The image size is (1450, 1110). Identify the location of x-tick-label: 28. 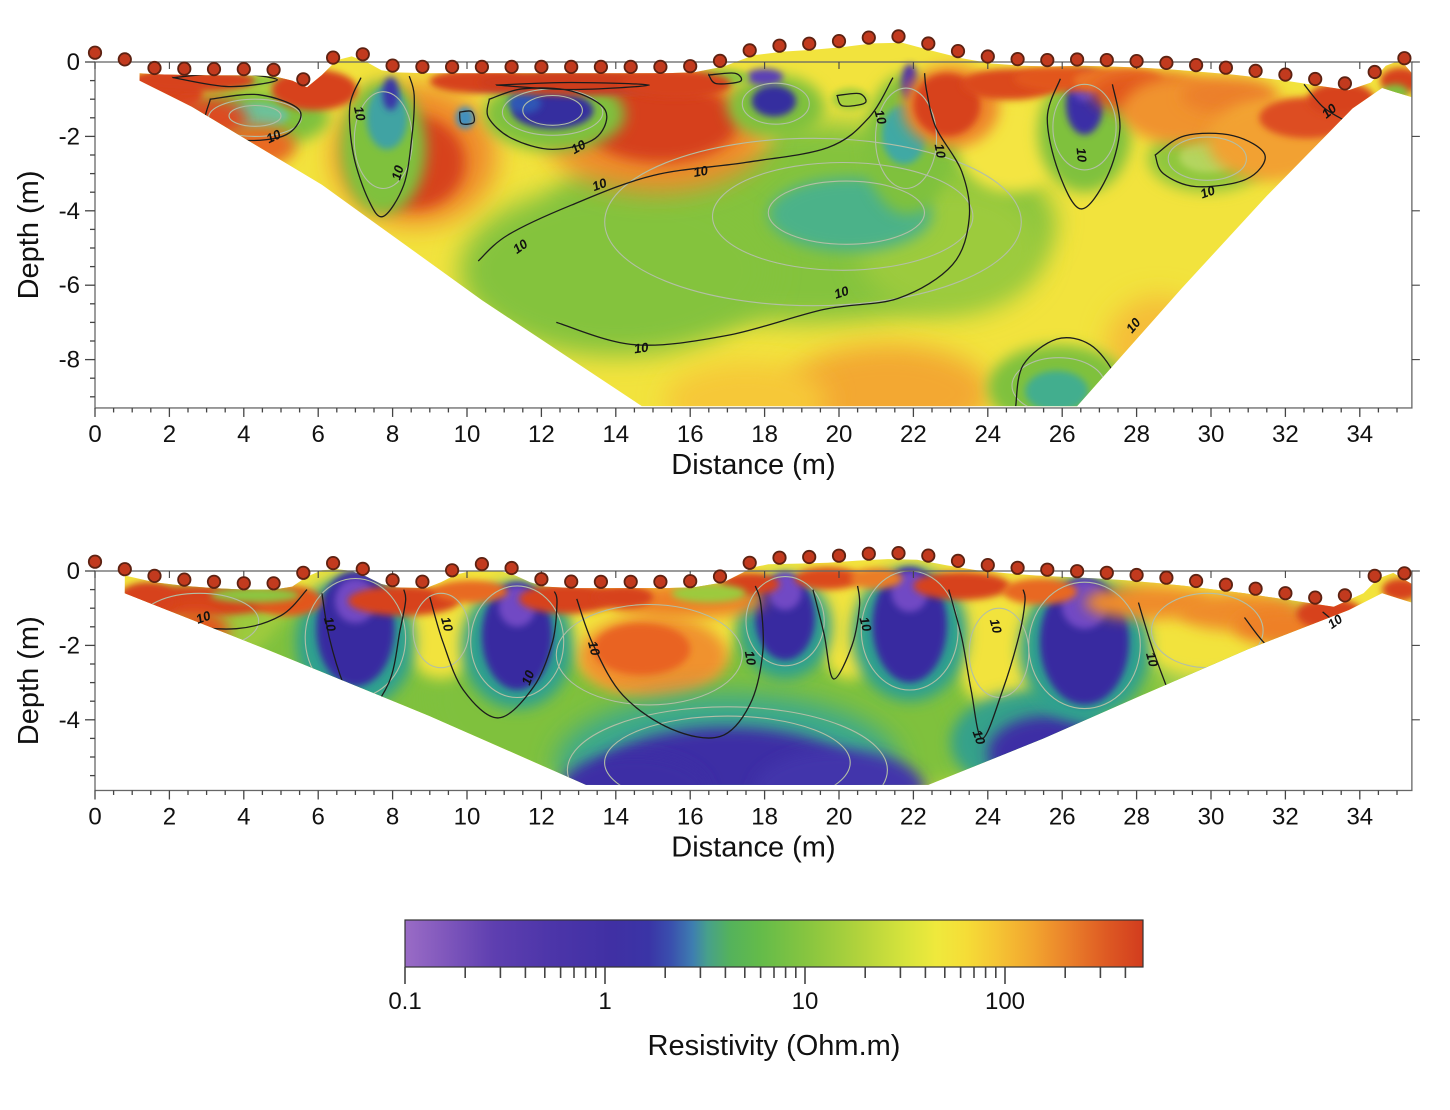
(1136, 816).